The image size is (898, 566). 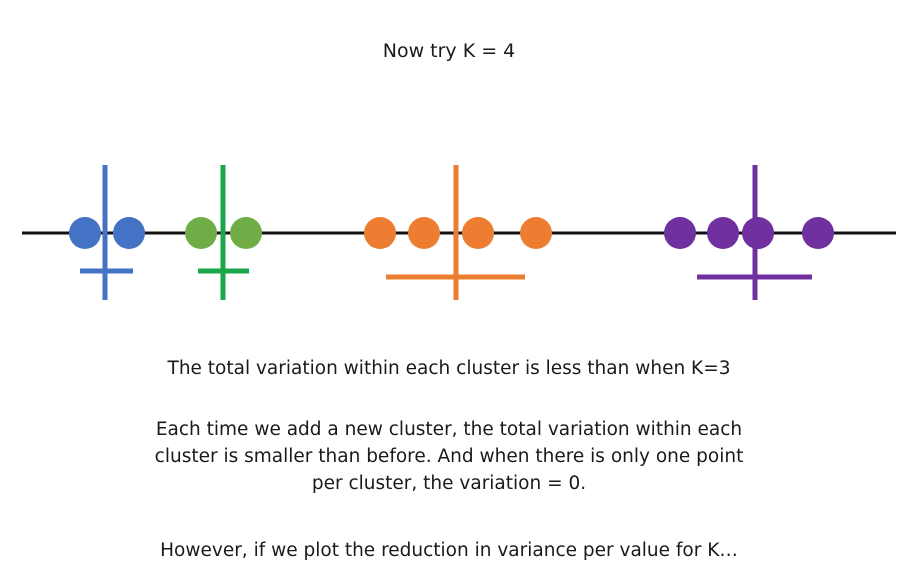 I want to click on slide-title: Now try K = 4, so click(x=449, y=51).